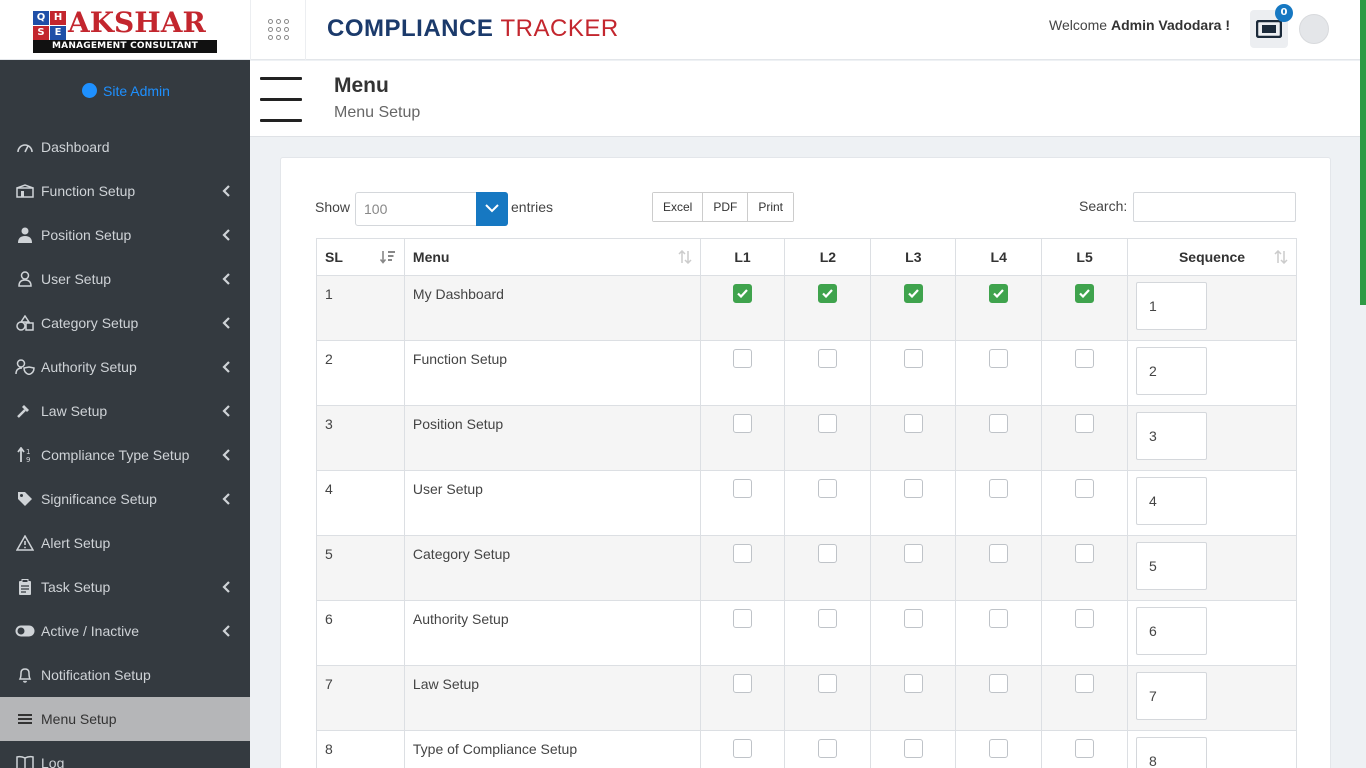  Describe the element at coordinates (125, 675) in the screenshot. I see `sidebar-item-notification-setup: Notification Setup` at that location.